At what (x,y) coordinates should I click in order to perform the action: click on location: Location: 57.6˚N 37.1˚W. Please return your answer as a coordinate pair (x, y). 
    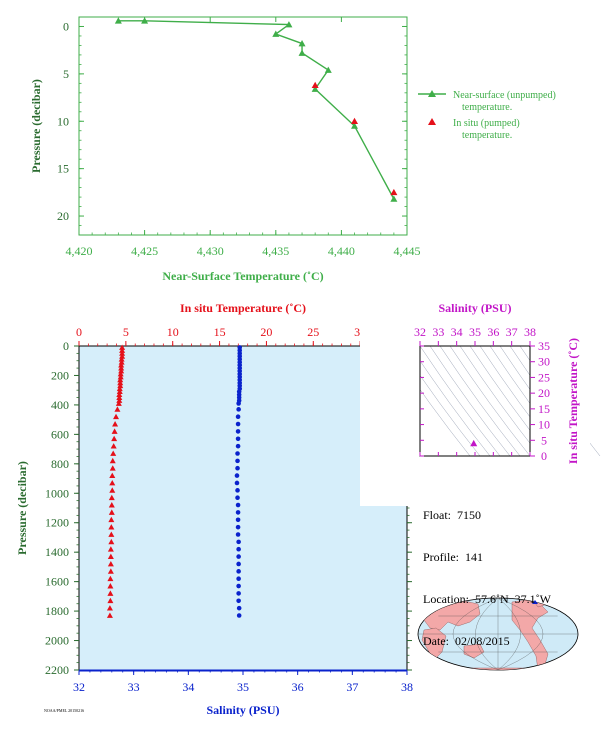
    Looking at the image, I should click on (487, 599).